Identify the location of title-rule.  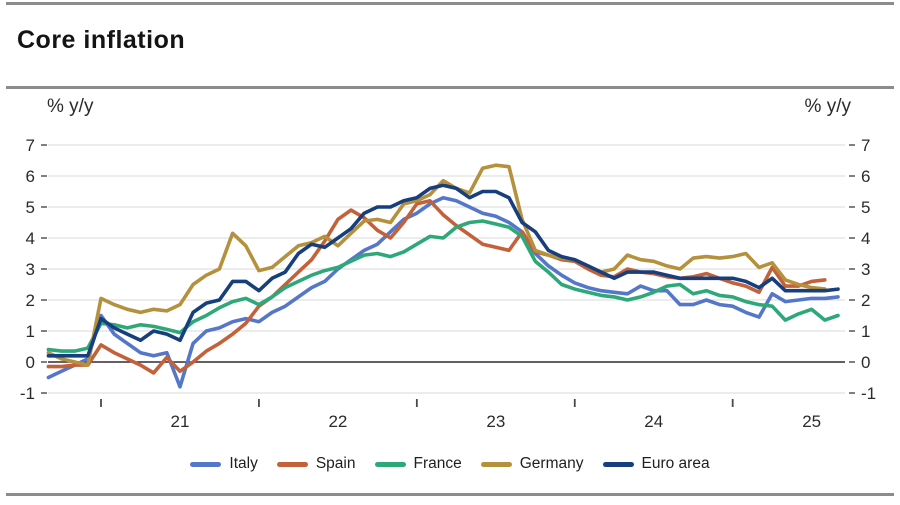
(450, 87).